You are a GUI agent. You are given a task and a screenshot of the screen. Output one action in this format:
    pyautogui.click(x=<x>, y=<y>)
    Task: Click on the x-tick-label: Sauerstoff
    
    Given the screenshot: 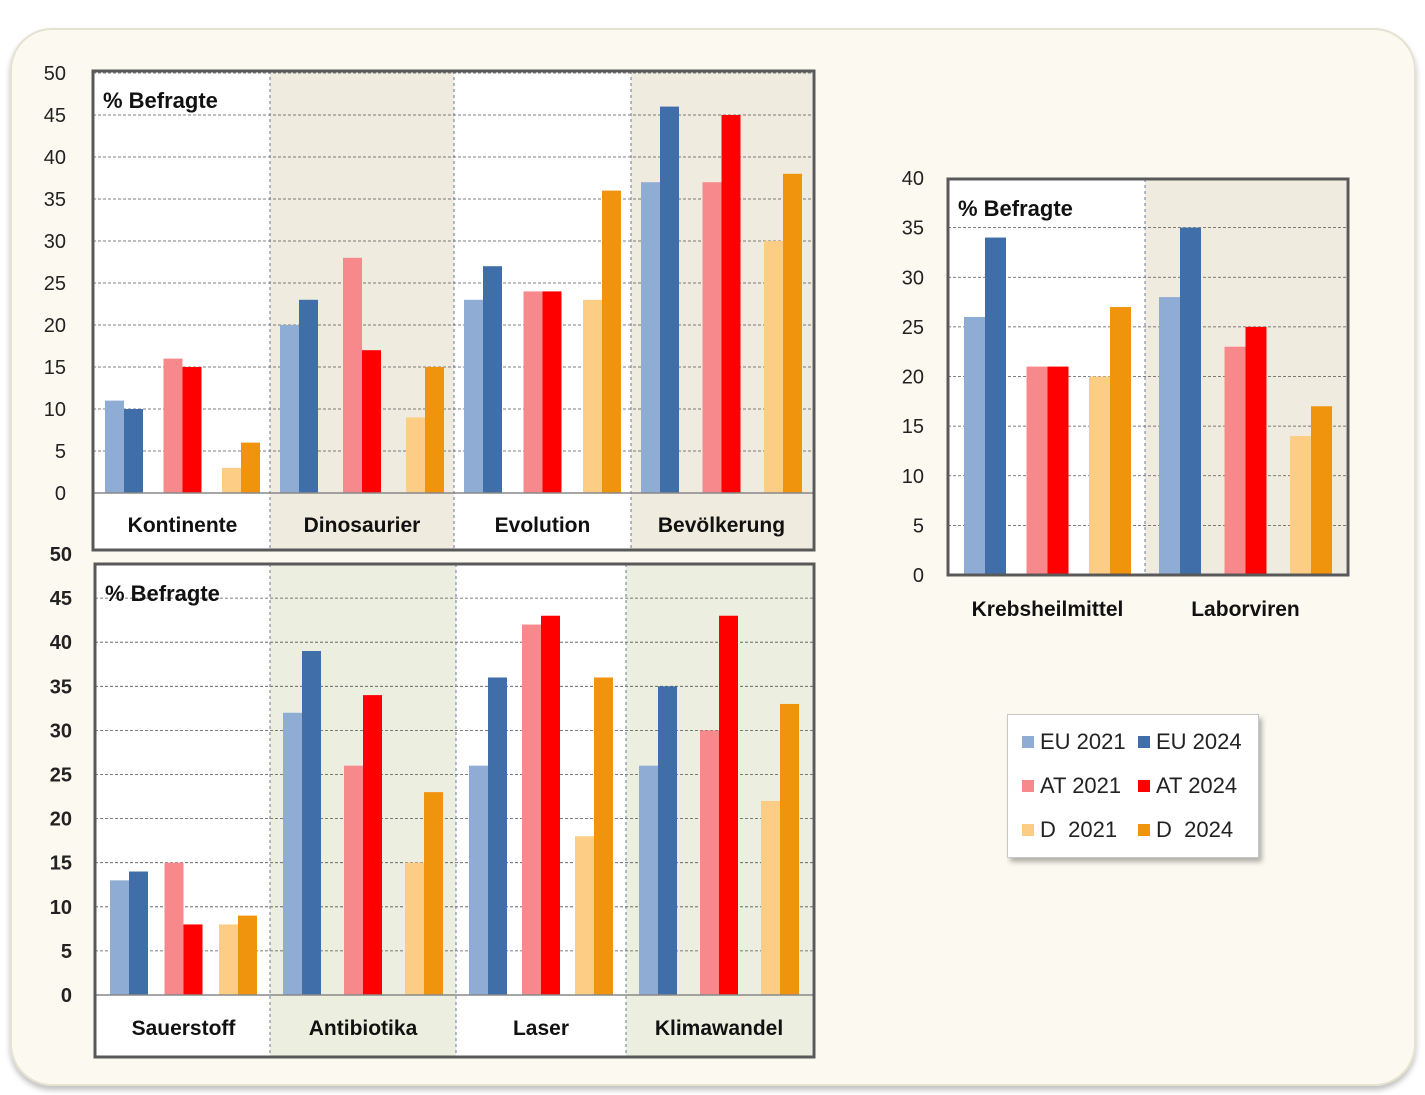 What is the action you would take?
    pyautogui.click(x=184, y=1028)
    